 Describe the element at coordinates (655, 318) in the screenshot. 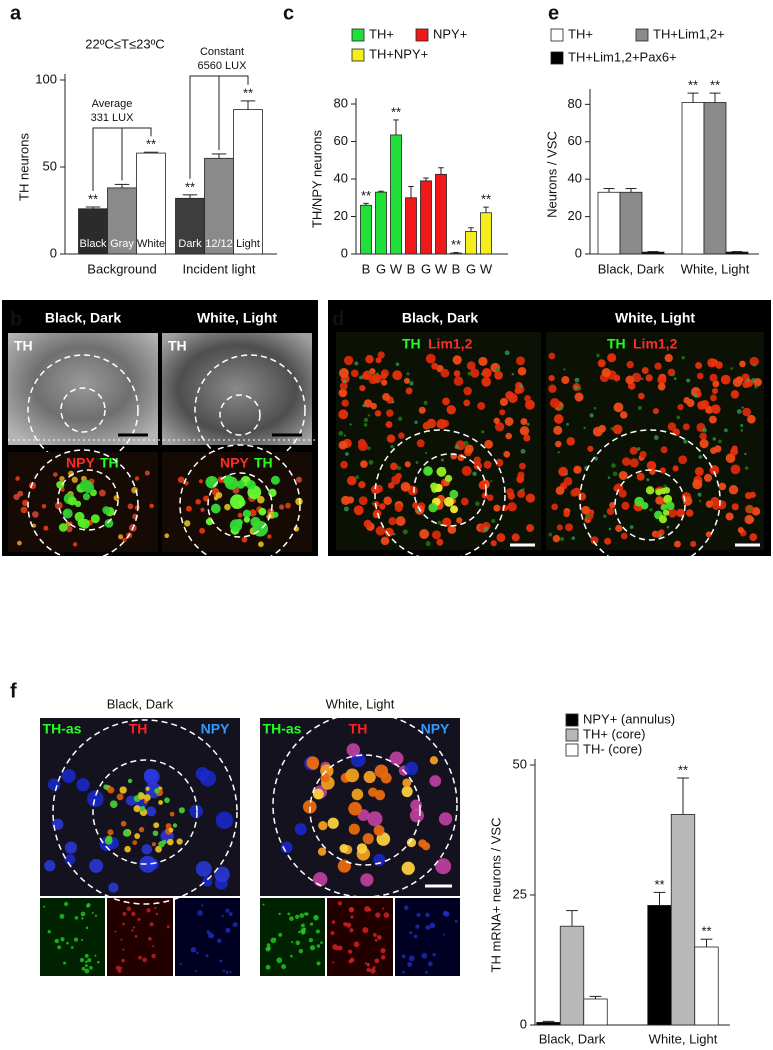

I see `column-title: White, Light` at that location.